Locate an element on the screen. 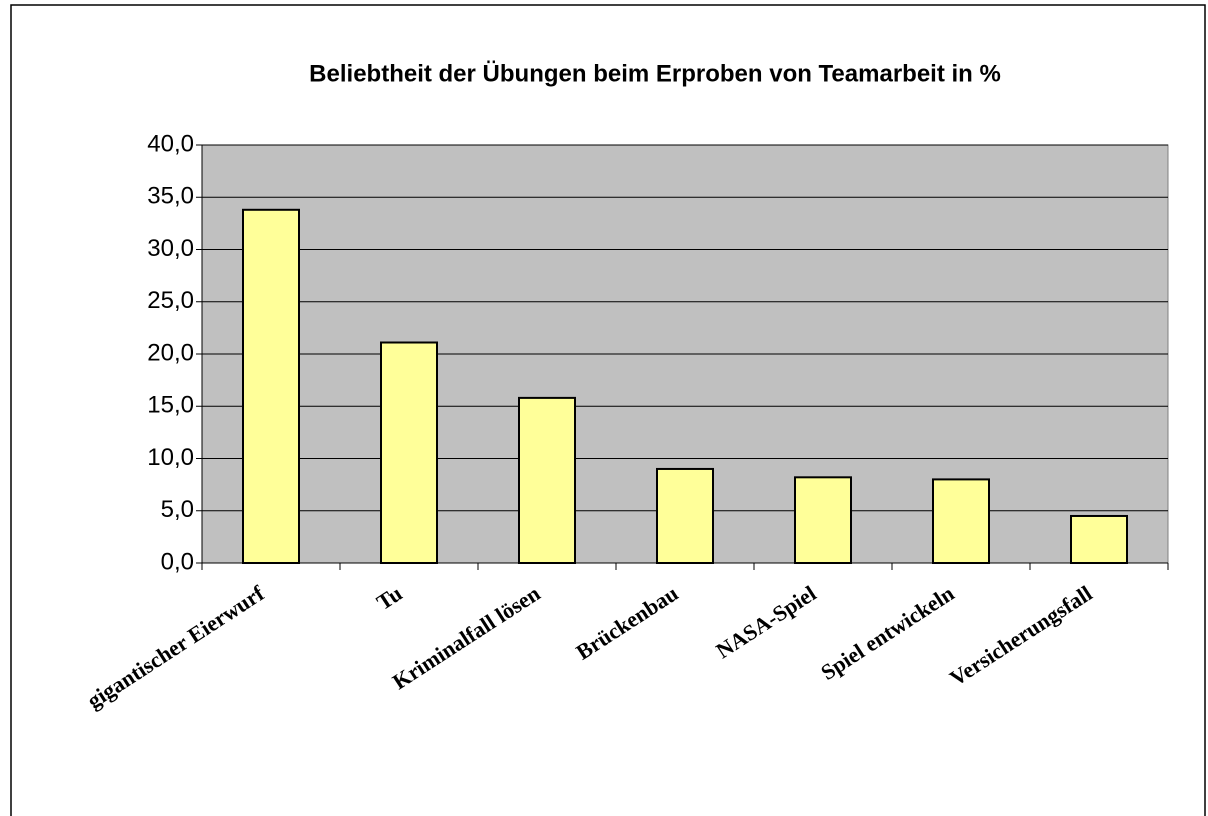 This screenshot has height=816, width=1208. y-tick-label: 35,0 is located at coordinates (170, 196).